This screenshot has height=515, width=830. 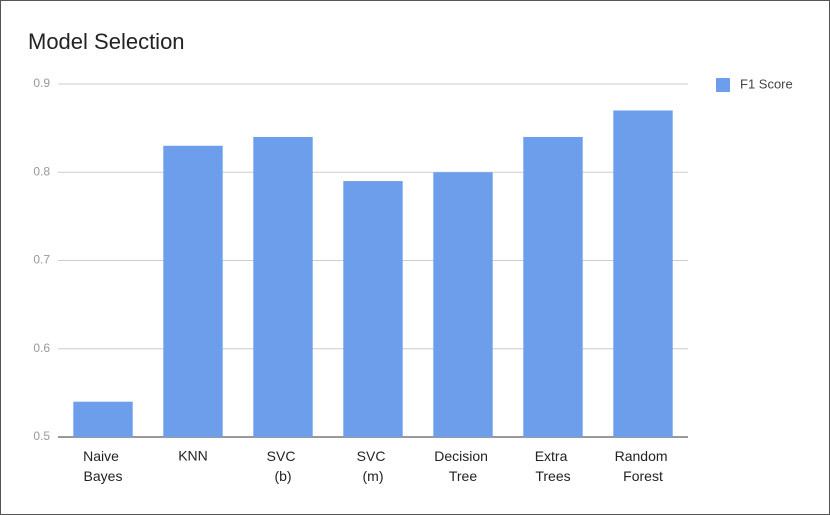 What do you see at coordinates (41, 348) in the screenshot?
I see `y-tick-label: 0.6` at bounding box center [41, 348].